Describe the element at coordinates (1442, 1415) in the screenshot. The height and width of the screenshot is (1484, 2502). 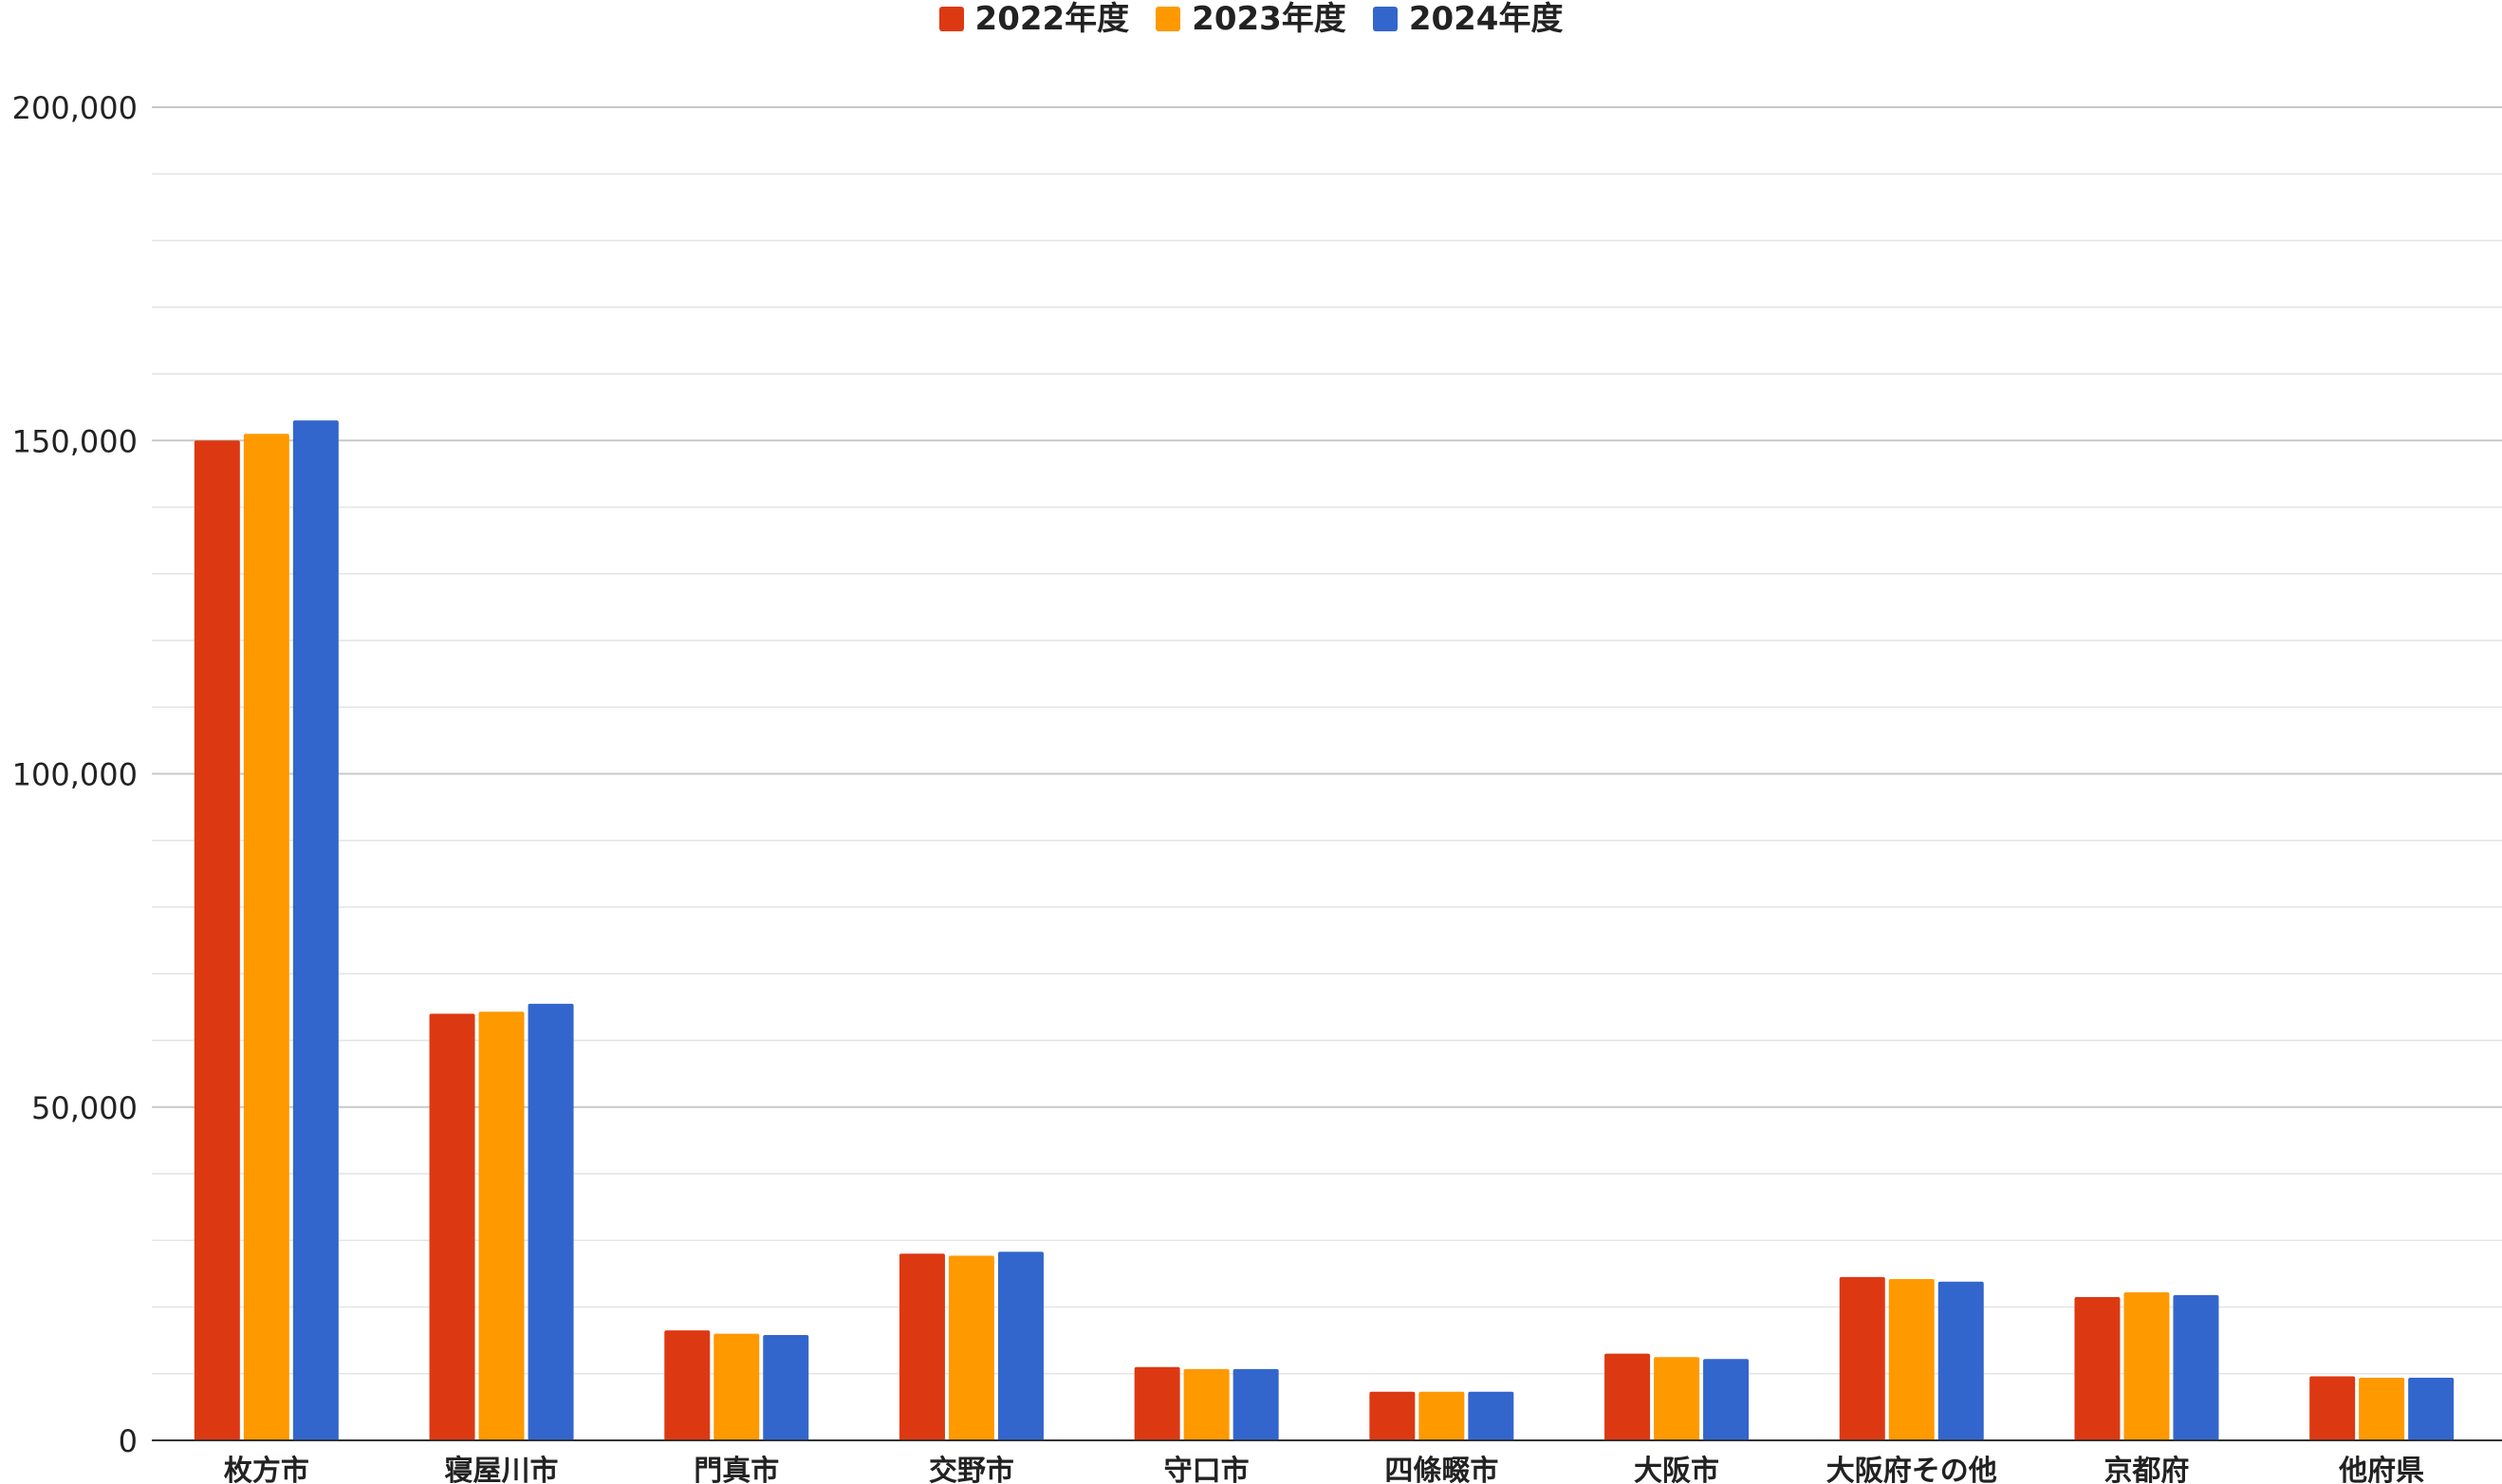
I see `bar-2023年度-四條畷市` at that location.